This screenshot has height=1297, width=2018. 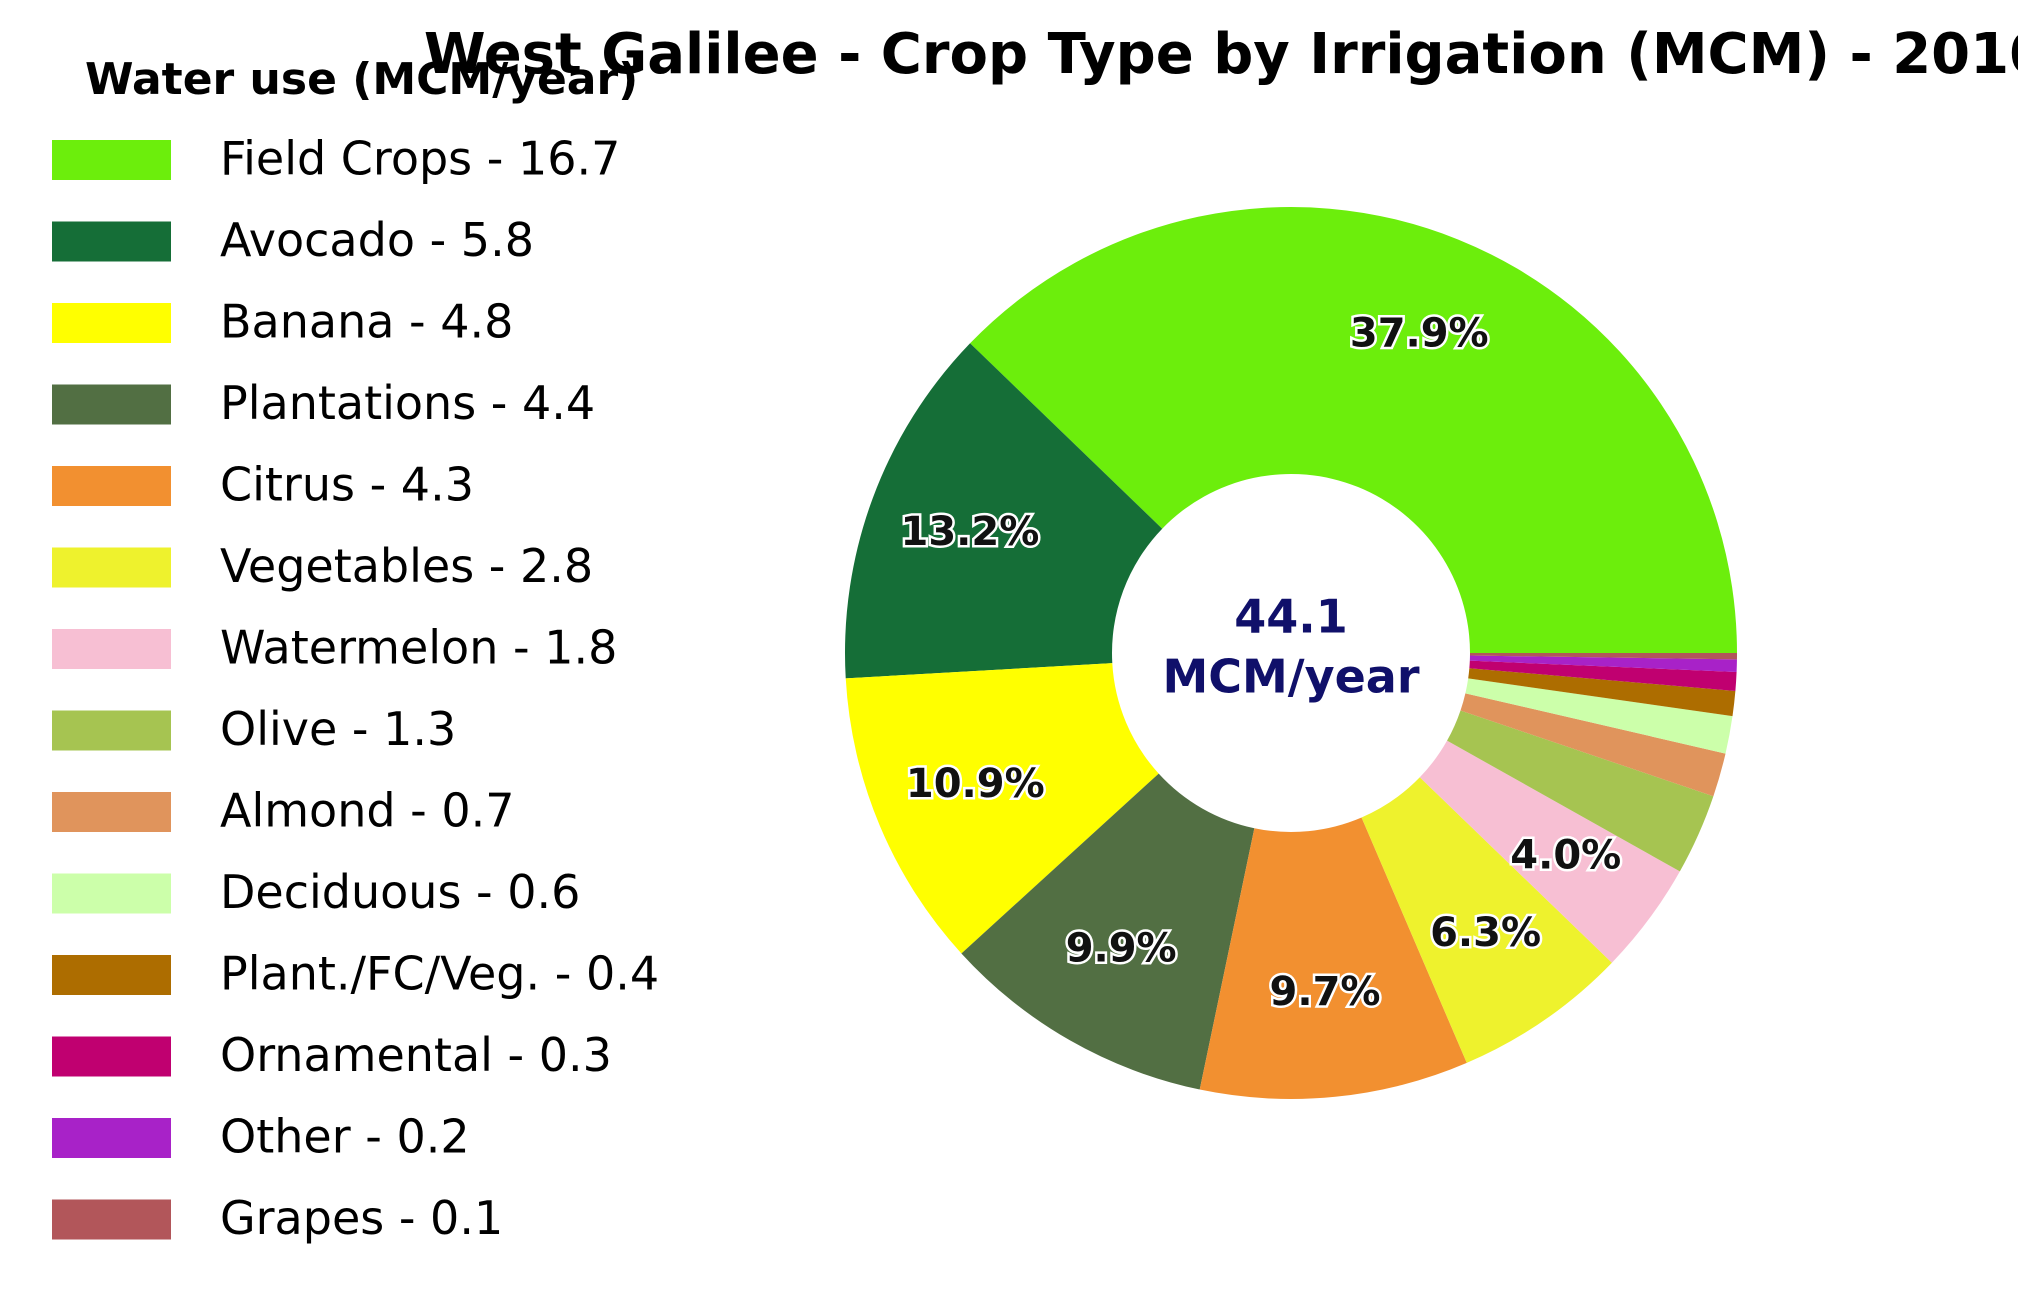 What do you see at coordinates (1419, 333) in the screenshot?
I see `slice-label: 37.9%` at bounding box center [1419, 333].